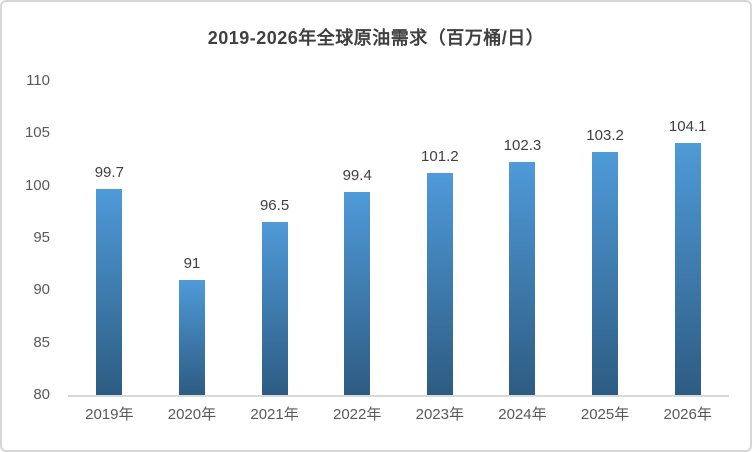  I want to click on x-tick-label: 2026年, so click(687, 414).